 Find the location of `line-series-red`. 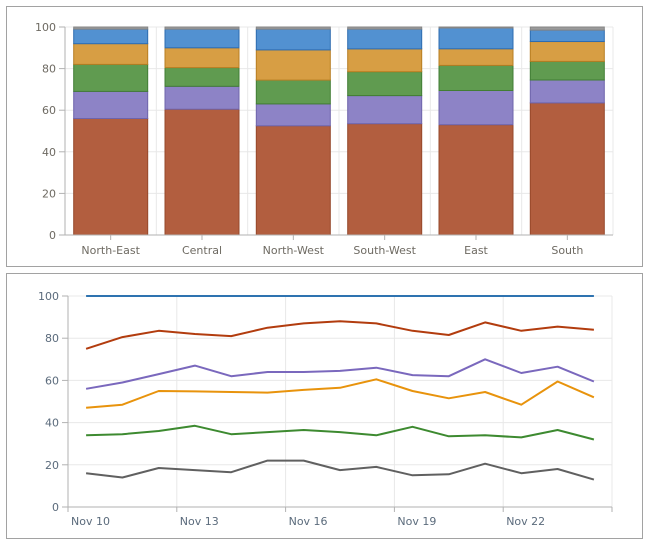

line-series-red is located at coordinates (339, 335).